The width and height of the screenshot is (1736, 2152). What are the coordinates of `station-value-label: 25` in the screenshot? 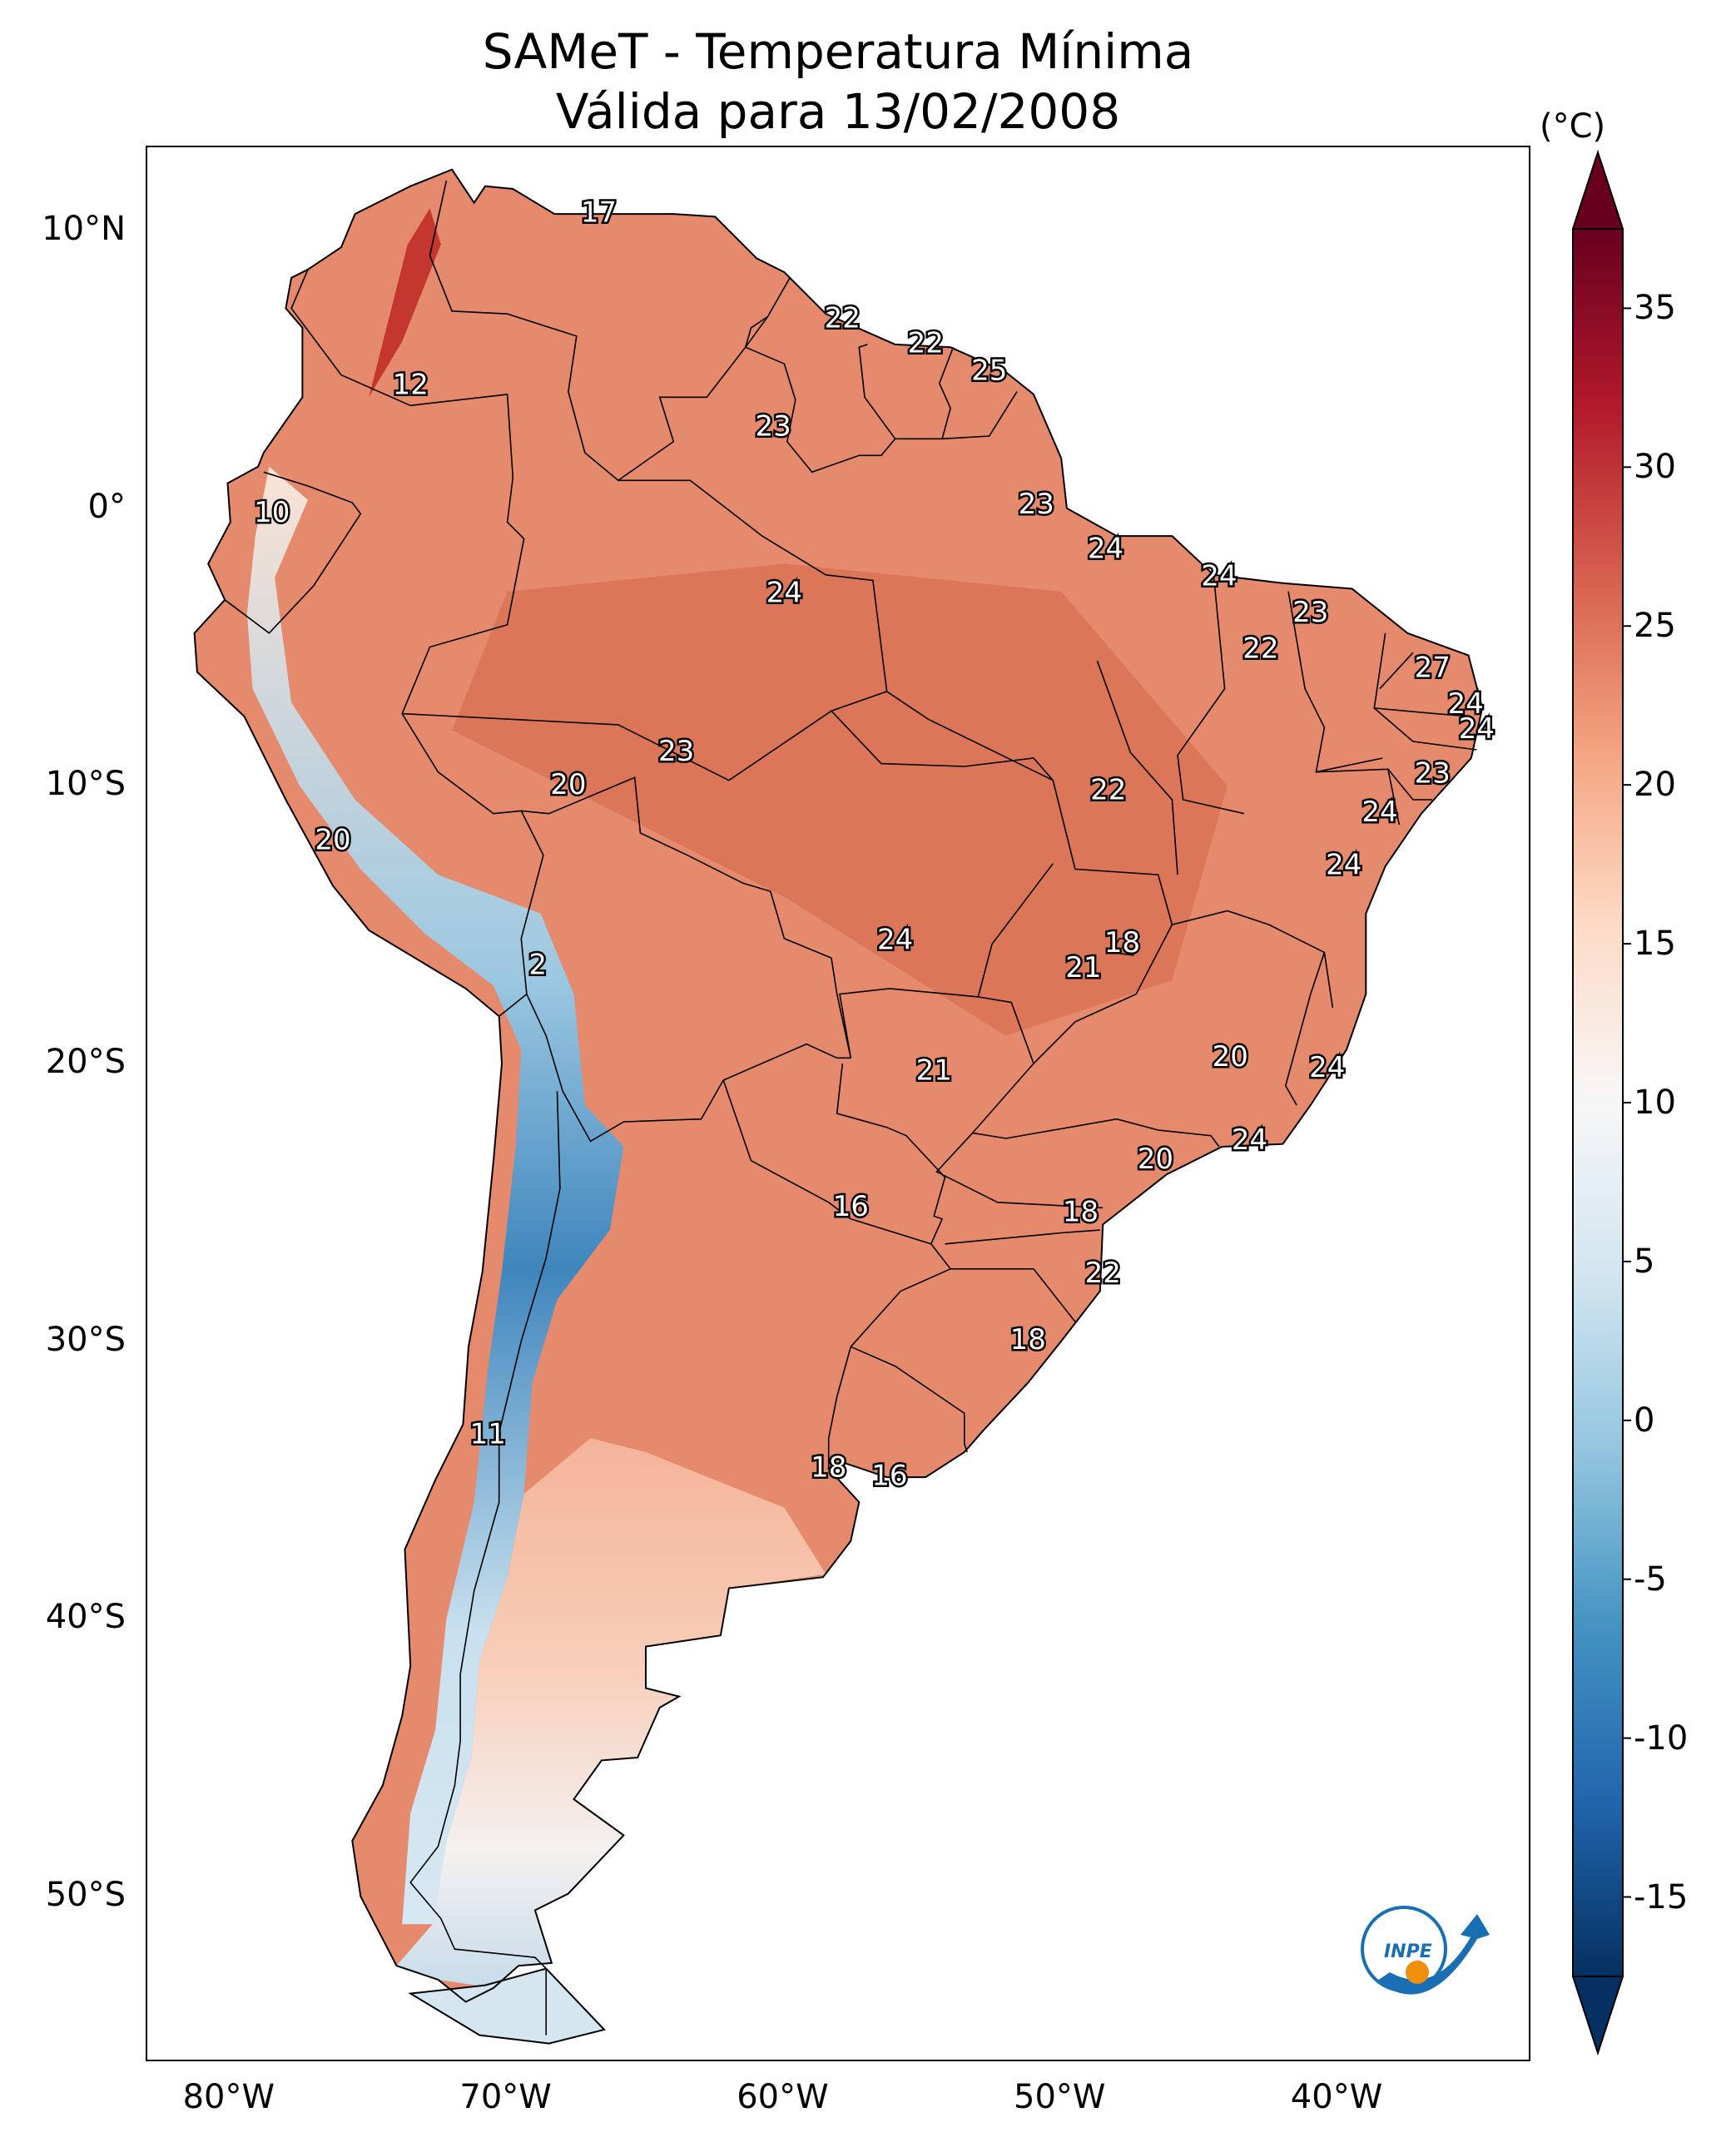 It's located at (989, 371).